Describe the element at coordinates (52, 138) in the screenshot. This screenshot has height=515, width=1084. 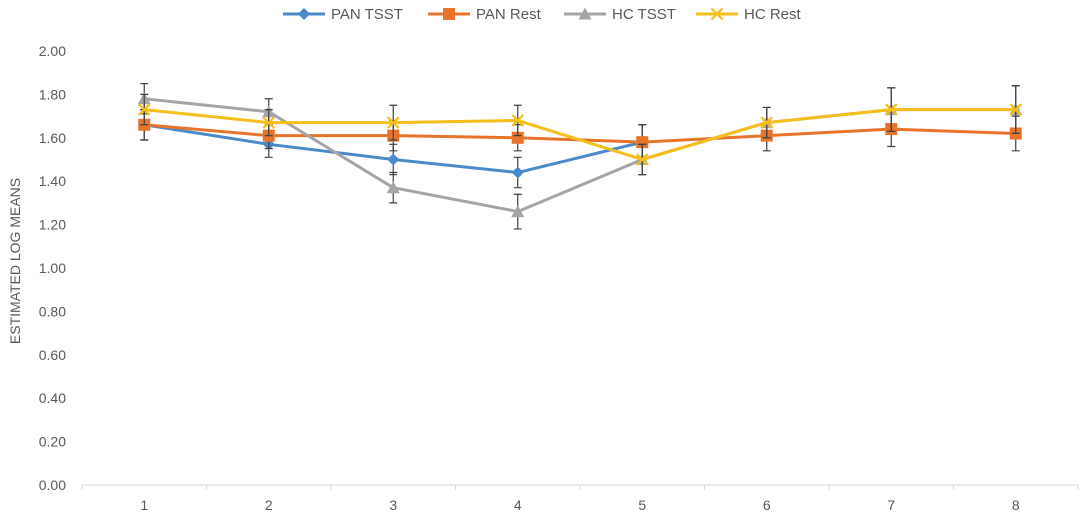
I see `y-tick-label: 1.60` at that location.